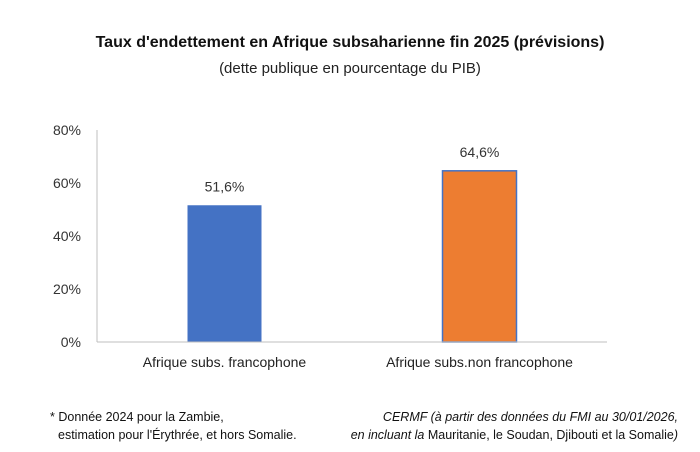 This screenshot has height=452, width=700. I want to click on y-tick-label: 60%, so click(67, 183).